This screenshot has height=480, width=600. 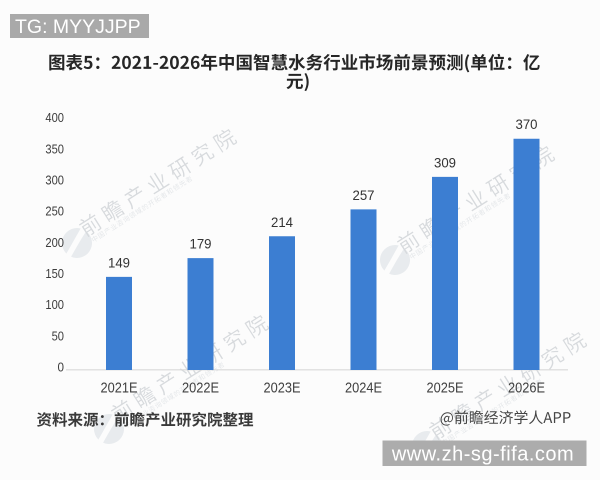 What do you see at coordinates (54, 211) in the screenshot?
I see `svg-text: 250` at bounding box center [54, 211].